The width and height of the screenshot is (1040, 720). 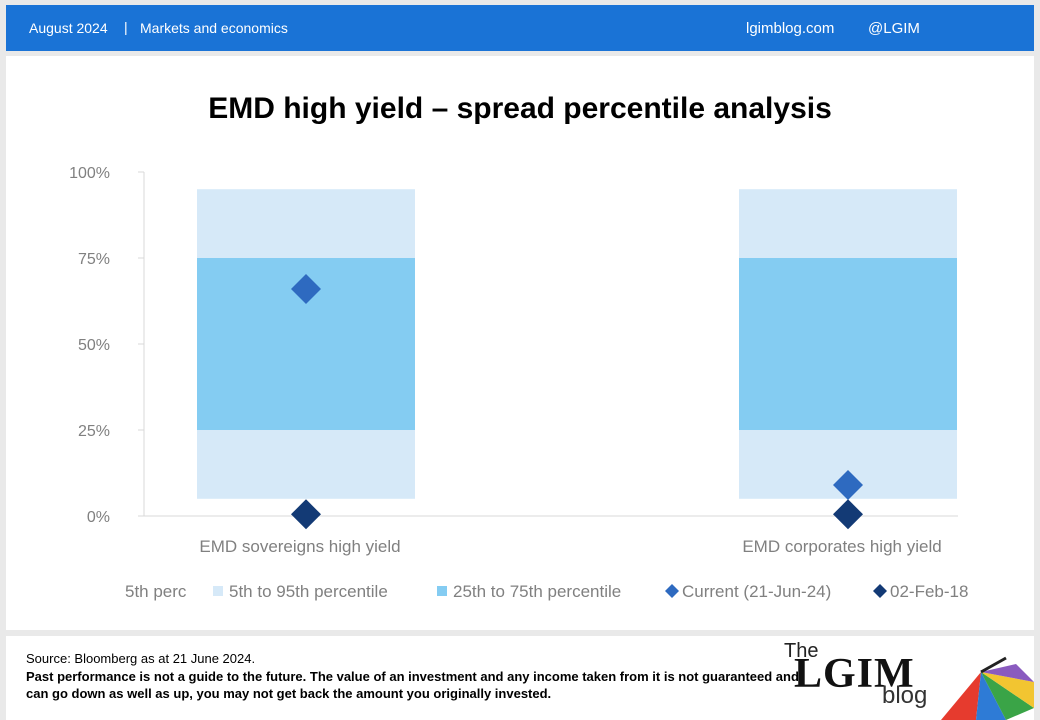 I want to click on y-tick-label: 75%, so click(x=94, y=259).